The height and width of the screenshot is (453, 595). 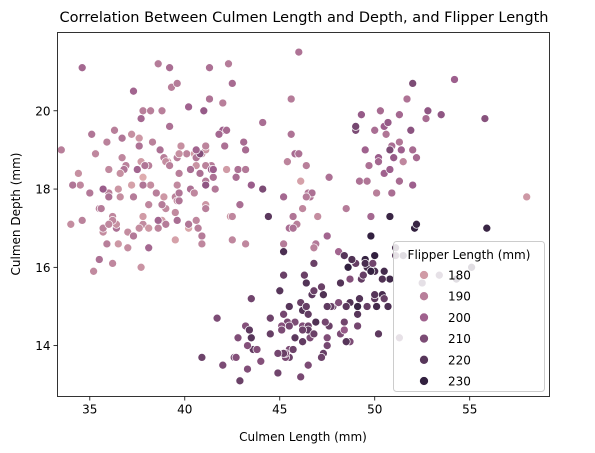 I want to click on x-tick-label: 50, so click(x=374, y=410).